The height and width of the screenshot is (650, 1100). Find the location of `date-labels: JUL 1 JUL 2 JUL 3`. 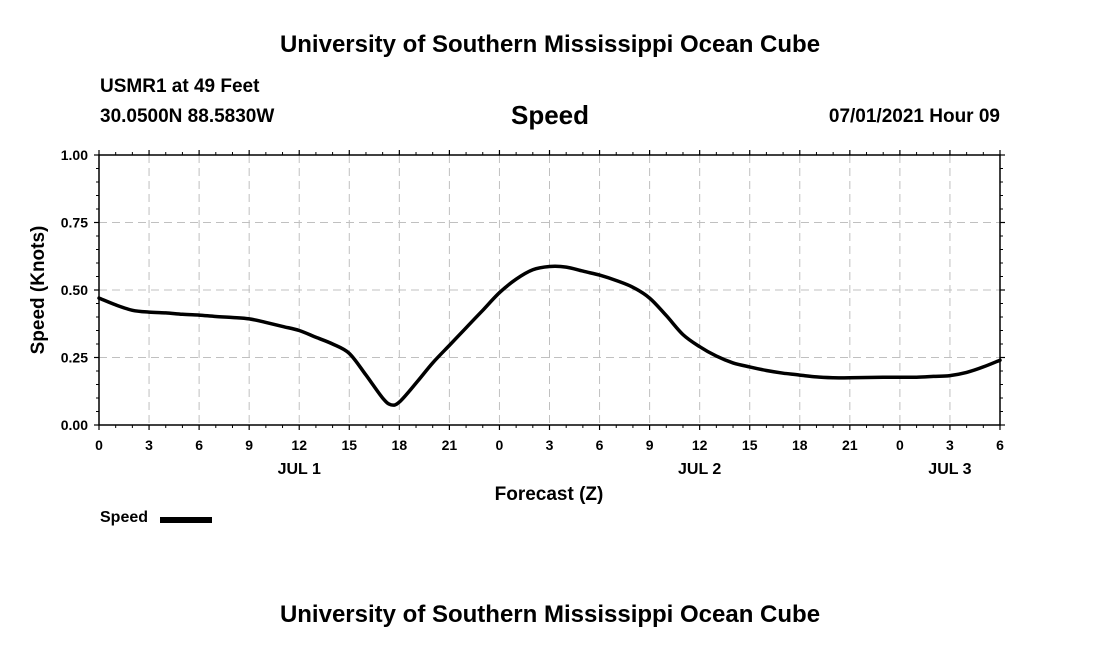

date-labels: JUL 1 JUL 2 JUL 3 is located at coordinates (625, 469).